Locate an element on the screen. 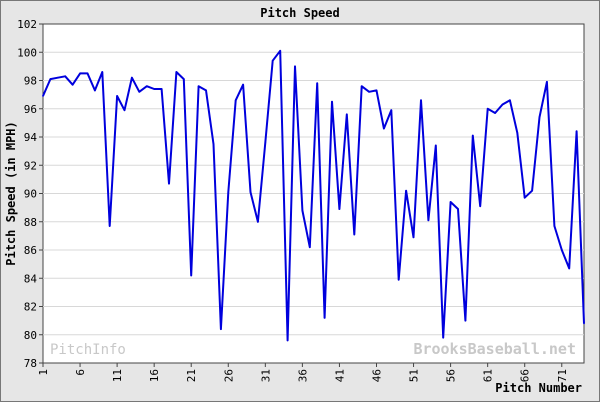 The height and width of the screenshot is (406, 600). x-axis-ticks: 1 6 11 16 21 26 31 36 41 46 51 56 61 66 71 is located at coordinates (303, 372).